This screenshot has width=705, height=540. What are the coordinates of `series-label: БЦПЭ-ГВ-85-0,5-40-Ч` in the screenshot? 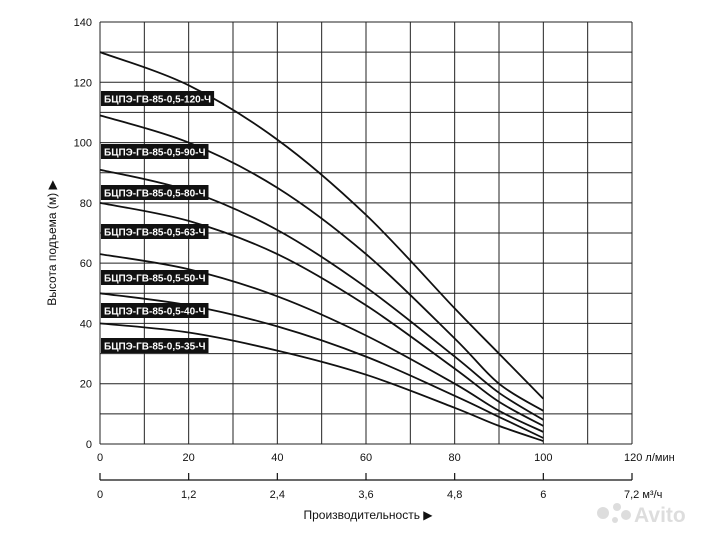 It's located at (155, 312).